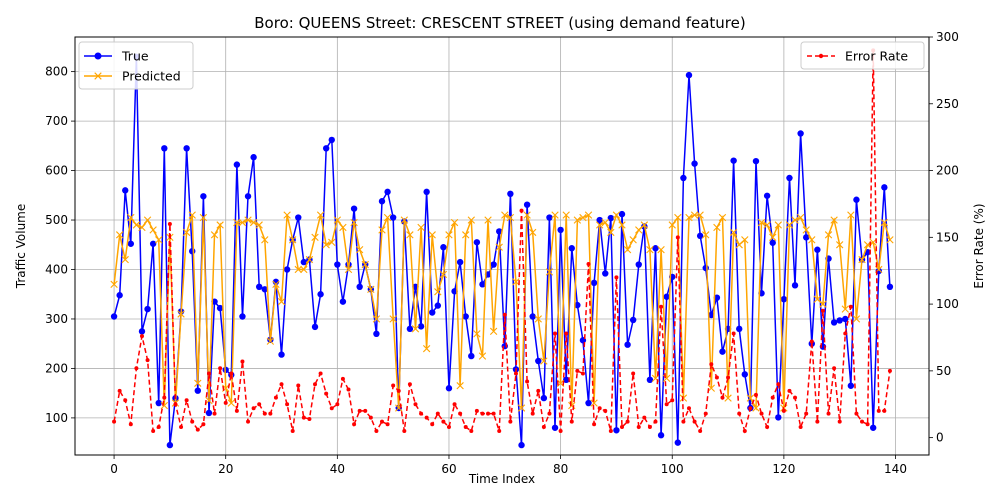 The width and height of the screenshot is (1000, 500). What do you see at coordinates (947, 171) in the screenshot?
I see `y-right-tick-label: 200` at bounding box center [947, 171].